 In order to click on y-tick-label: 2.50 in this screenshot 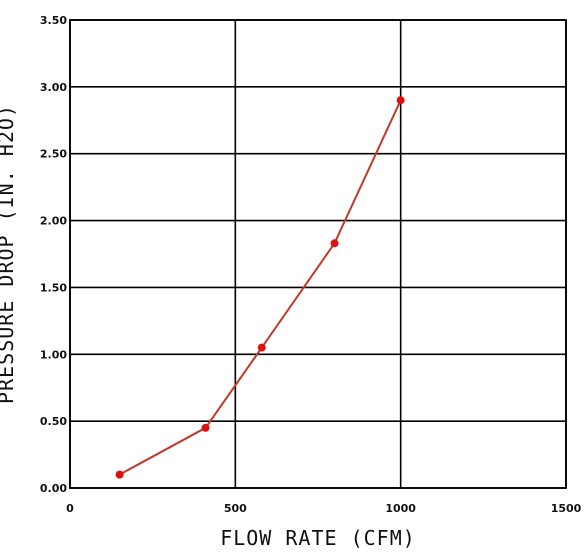, I will do `click(53, 154)`.